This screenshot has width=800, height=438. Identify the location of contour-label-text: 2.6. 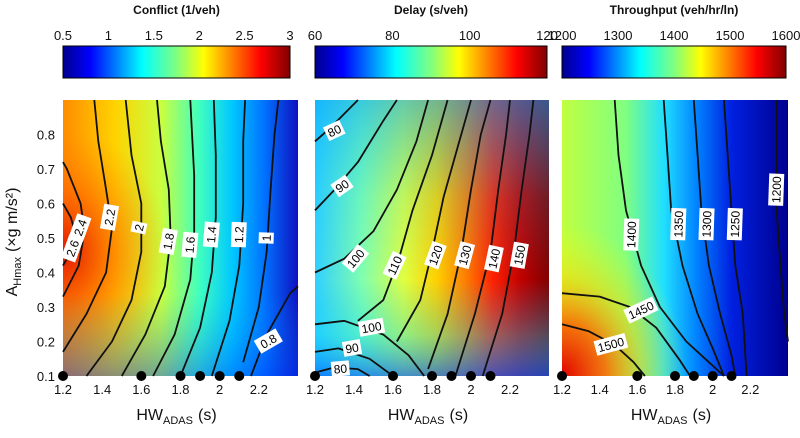
(72, 248).